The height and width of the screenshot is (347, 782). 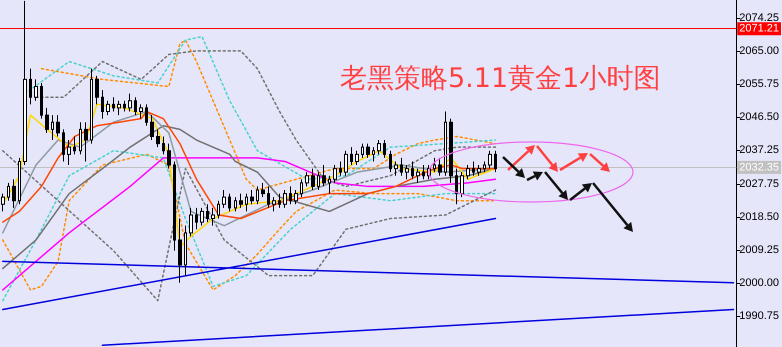 What do you see at coordinates (759, 28) in the screenshot?
I see `ref-line-label: 2071.21` at bounding box center [759, 28].